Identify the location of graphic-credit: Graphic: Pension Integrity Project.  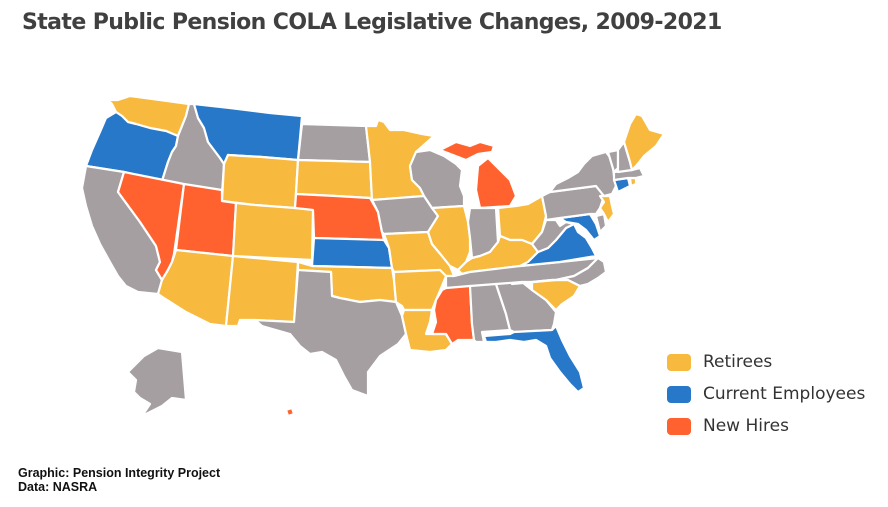
(119, 473).